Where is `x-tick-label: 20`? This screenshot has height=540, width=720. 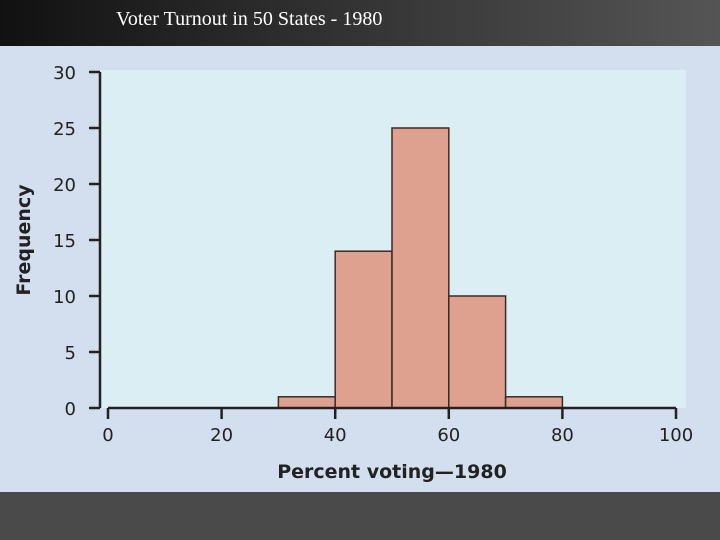
x-tick-label: 20 is located at coordinates (221, 435).